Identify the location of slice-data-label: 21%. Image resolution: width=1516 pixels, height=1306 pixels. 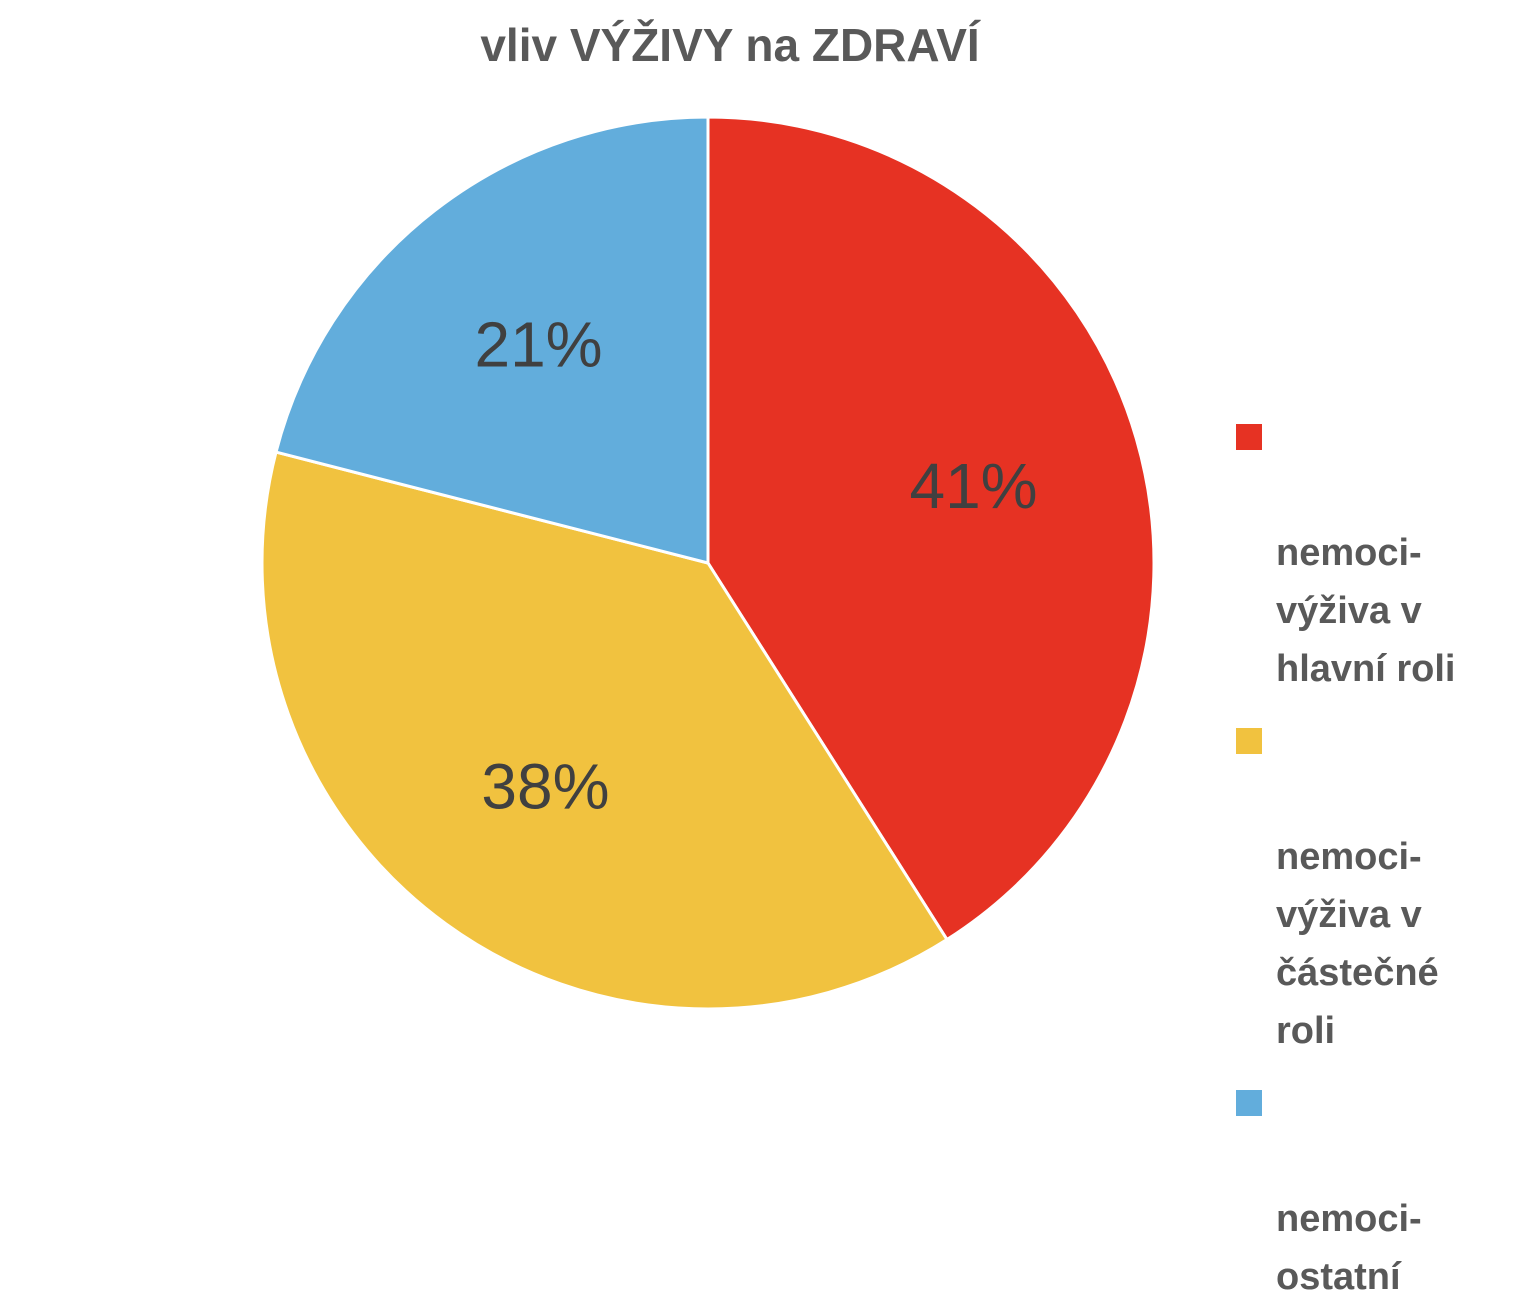
(538, 345).